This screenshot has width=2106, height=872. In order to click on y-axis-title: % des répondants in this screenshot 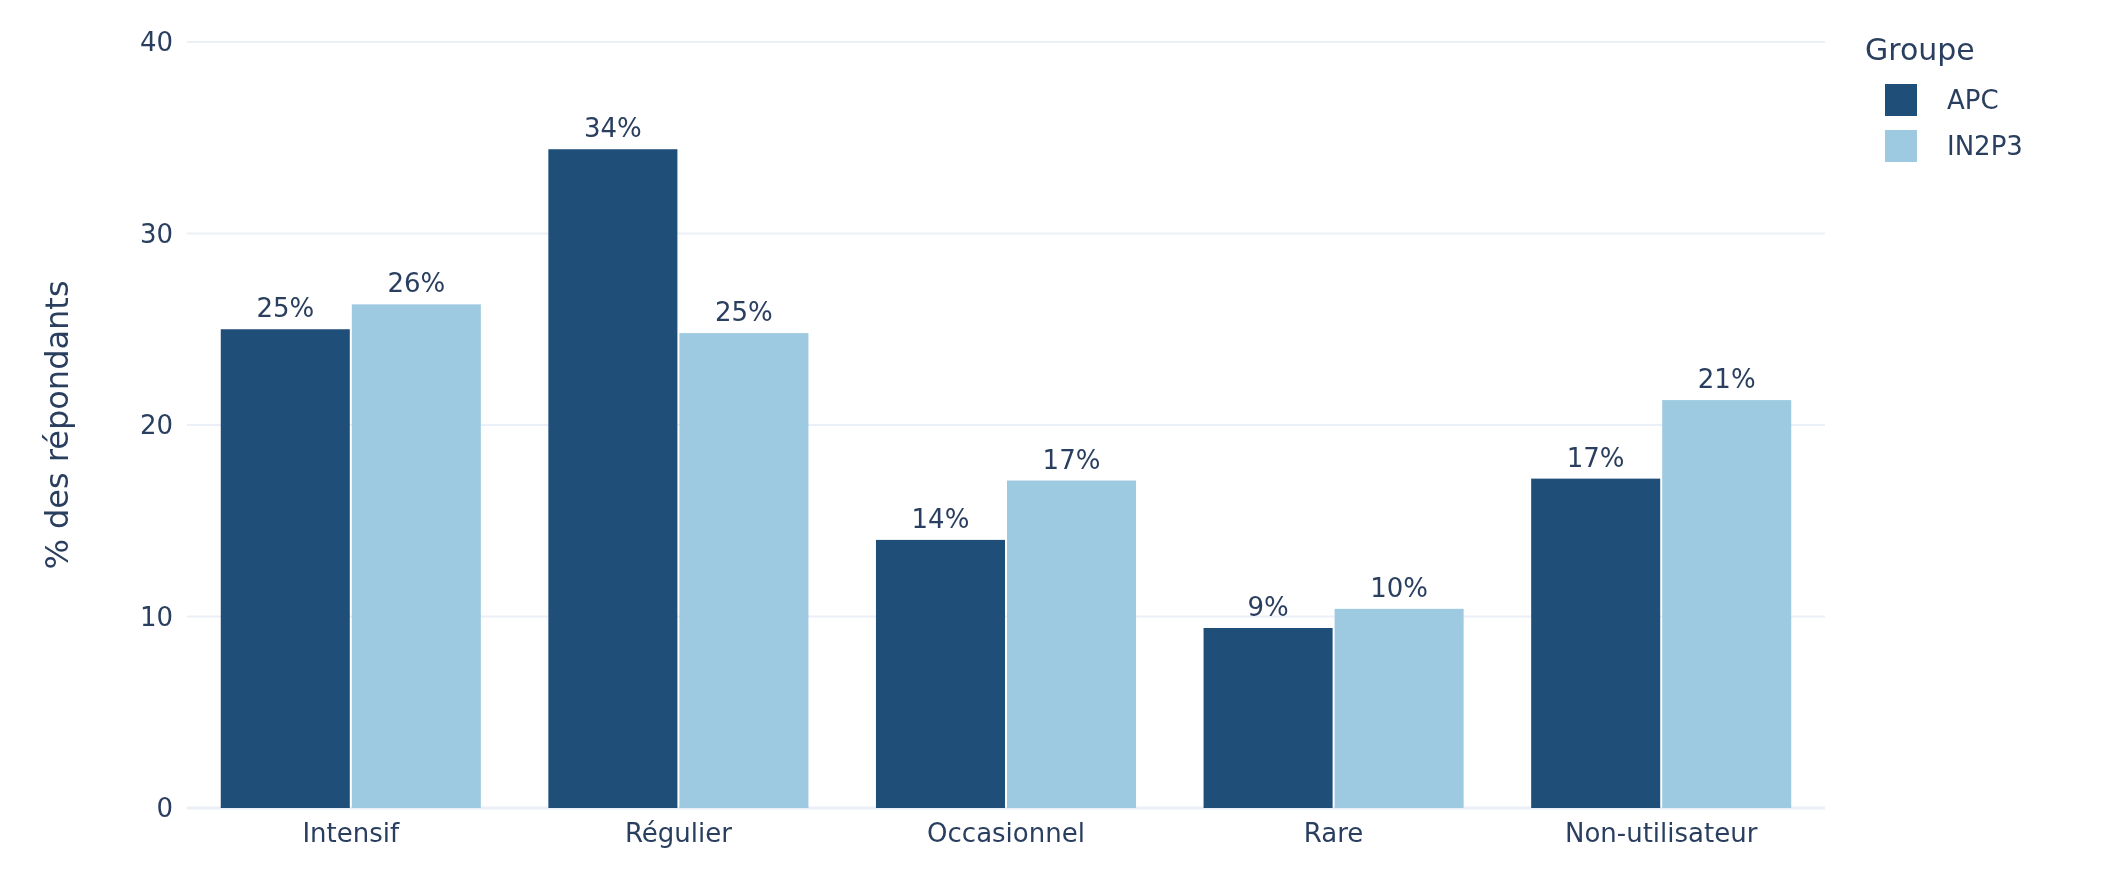, I will do `click(57, 425)`.